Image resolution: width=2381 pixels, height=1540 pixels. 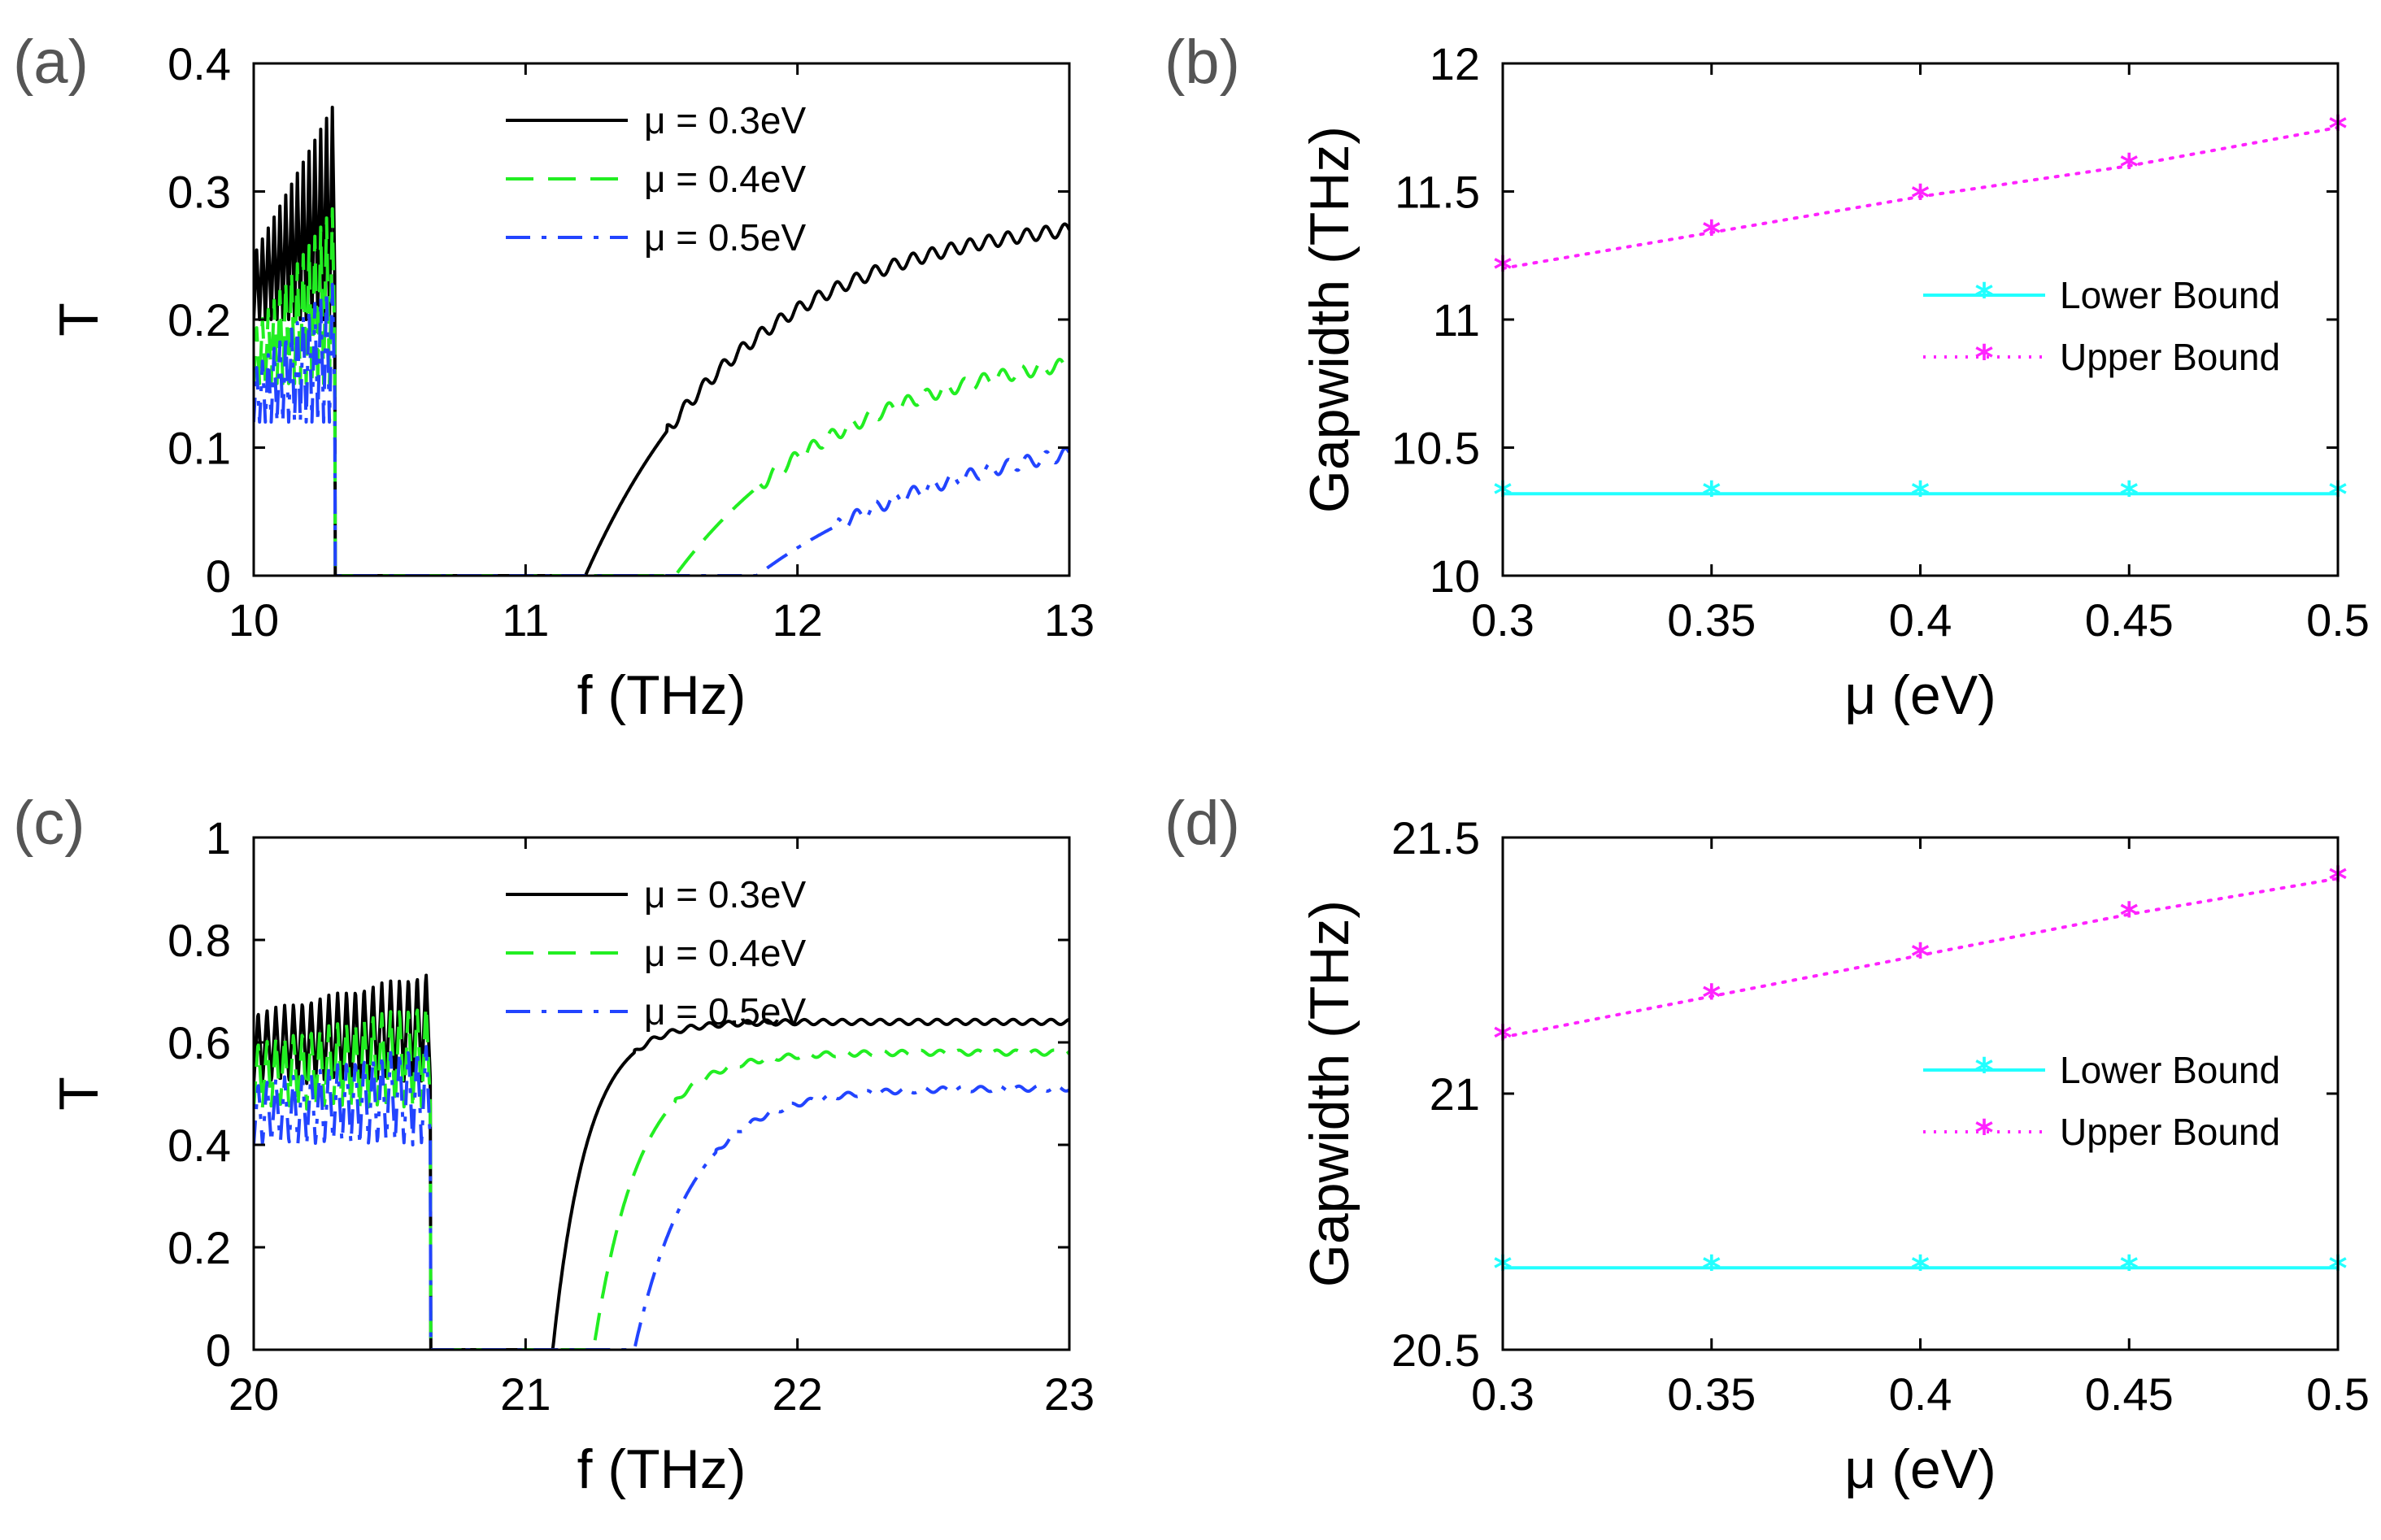 What do you see at coordinates (49, 823) in the screenshot?
I see `panel-label: (c)` at bounding box center [49, 823].